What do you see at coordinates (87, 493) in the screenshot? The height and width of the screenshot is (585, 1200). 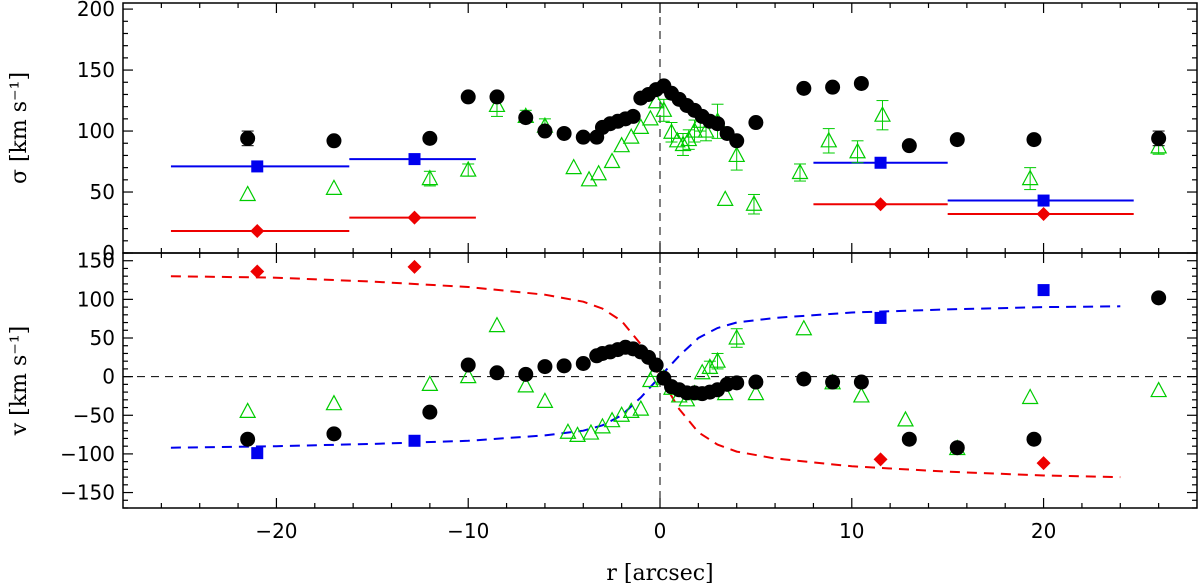 I see `y-tick-label: −150` at bounding box center [87, 493].